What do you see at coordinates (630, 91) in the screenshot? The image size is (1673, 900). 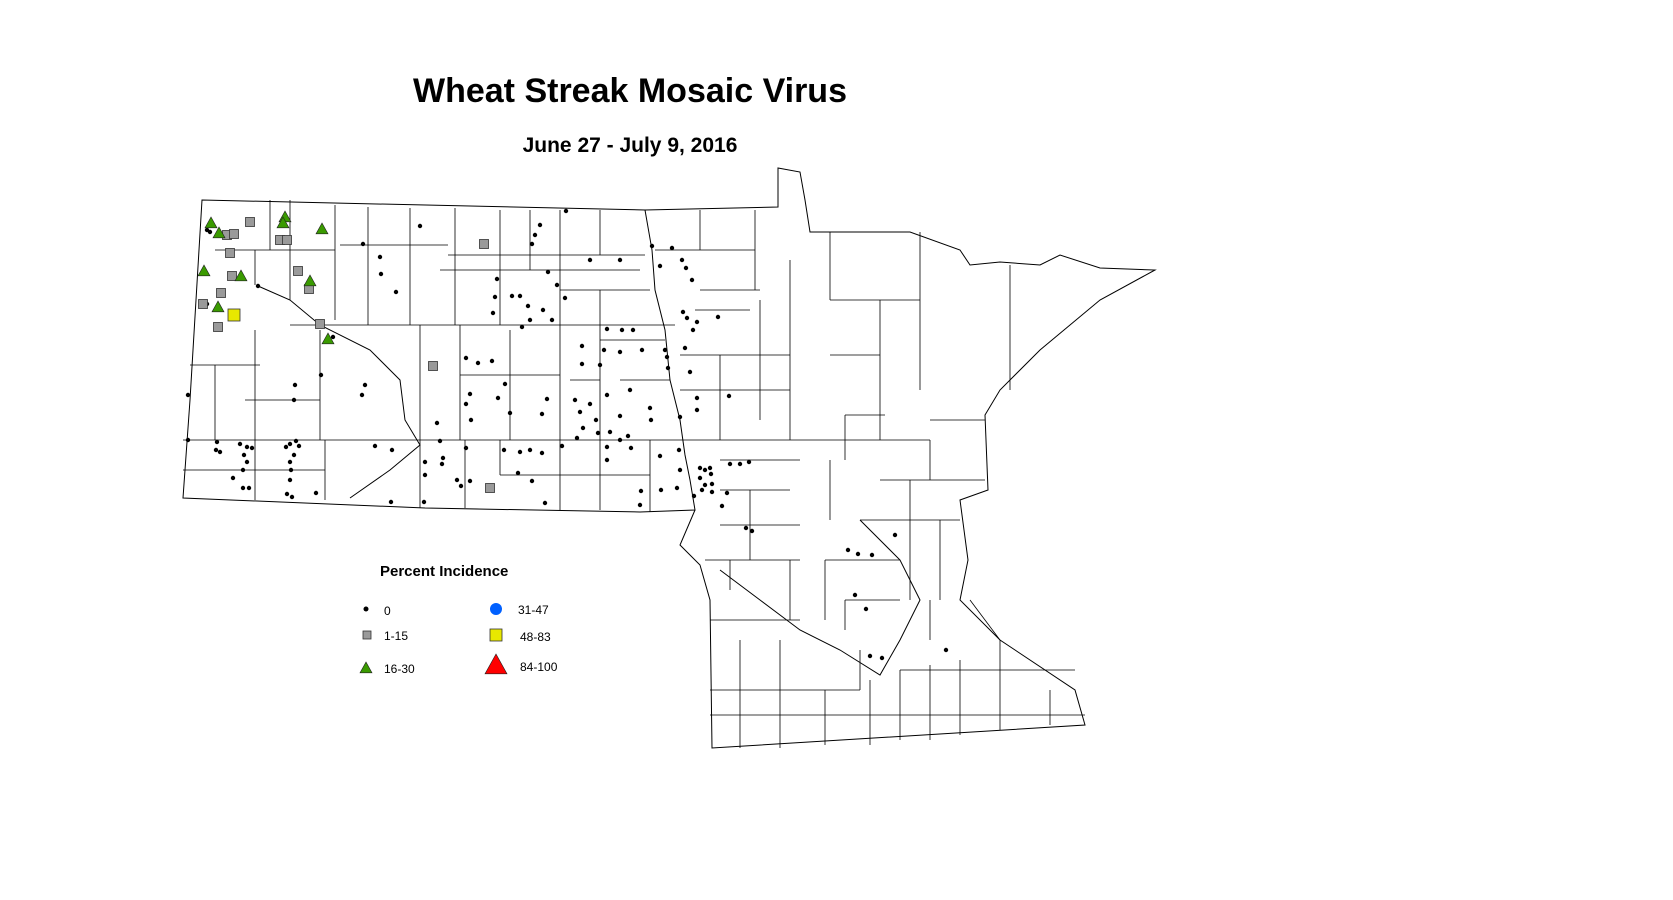 I see `map-title: Wheat Streak Mosaic Virus` at bounding box center [630, 91].